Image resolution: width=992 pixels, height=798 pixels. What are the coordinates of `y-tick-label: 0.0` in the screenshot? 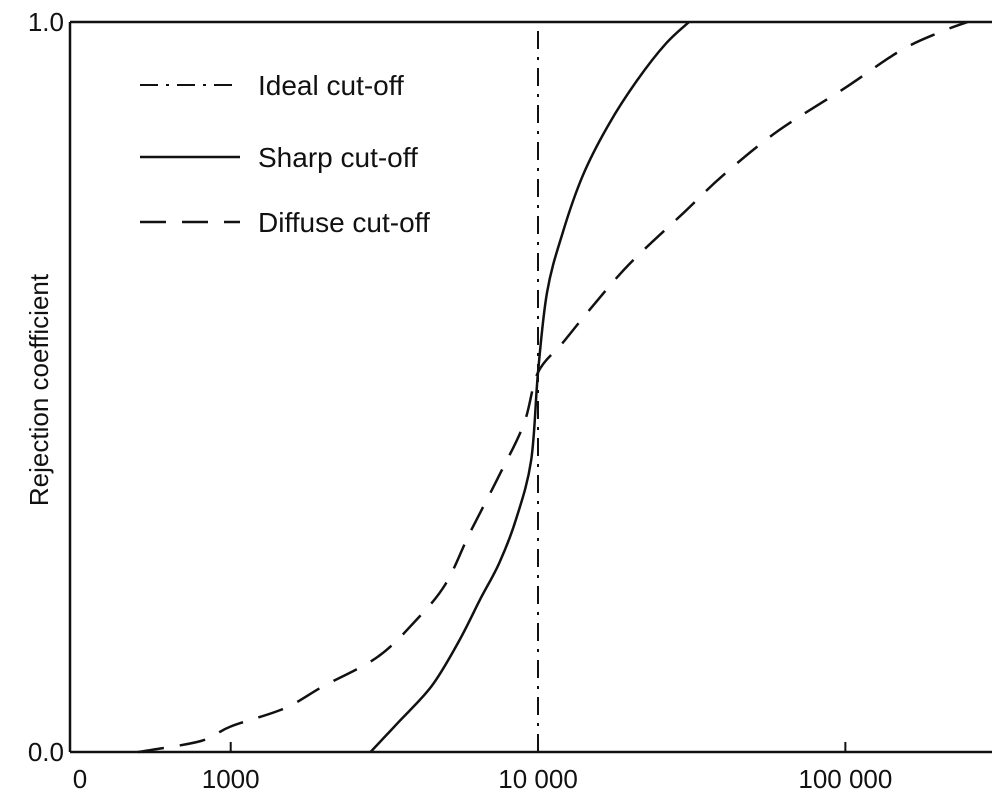 It's located at (46, 752).